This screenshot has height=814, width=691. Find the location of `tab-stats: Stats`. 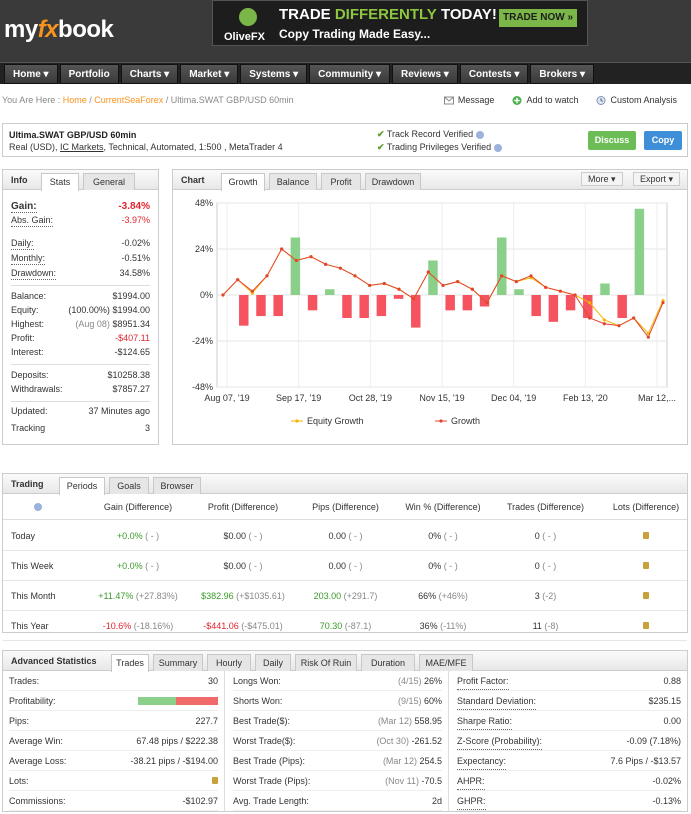

tab-stats: Stats is located at coordinates (60, 182).